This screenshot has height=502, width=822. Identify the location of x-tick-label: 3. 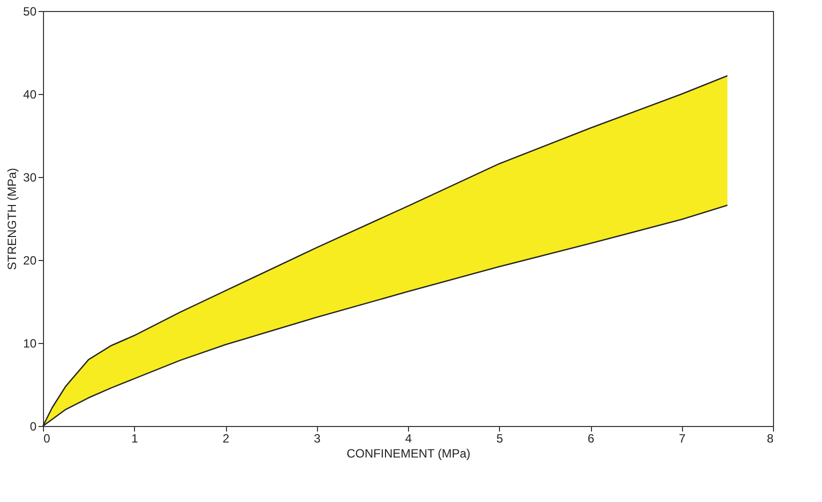
(317, 439).